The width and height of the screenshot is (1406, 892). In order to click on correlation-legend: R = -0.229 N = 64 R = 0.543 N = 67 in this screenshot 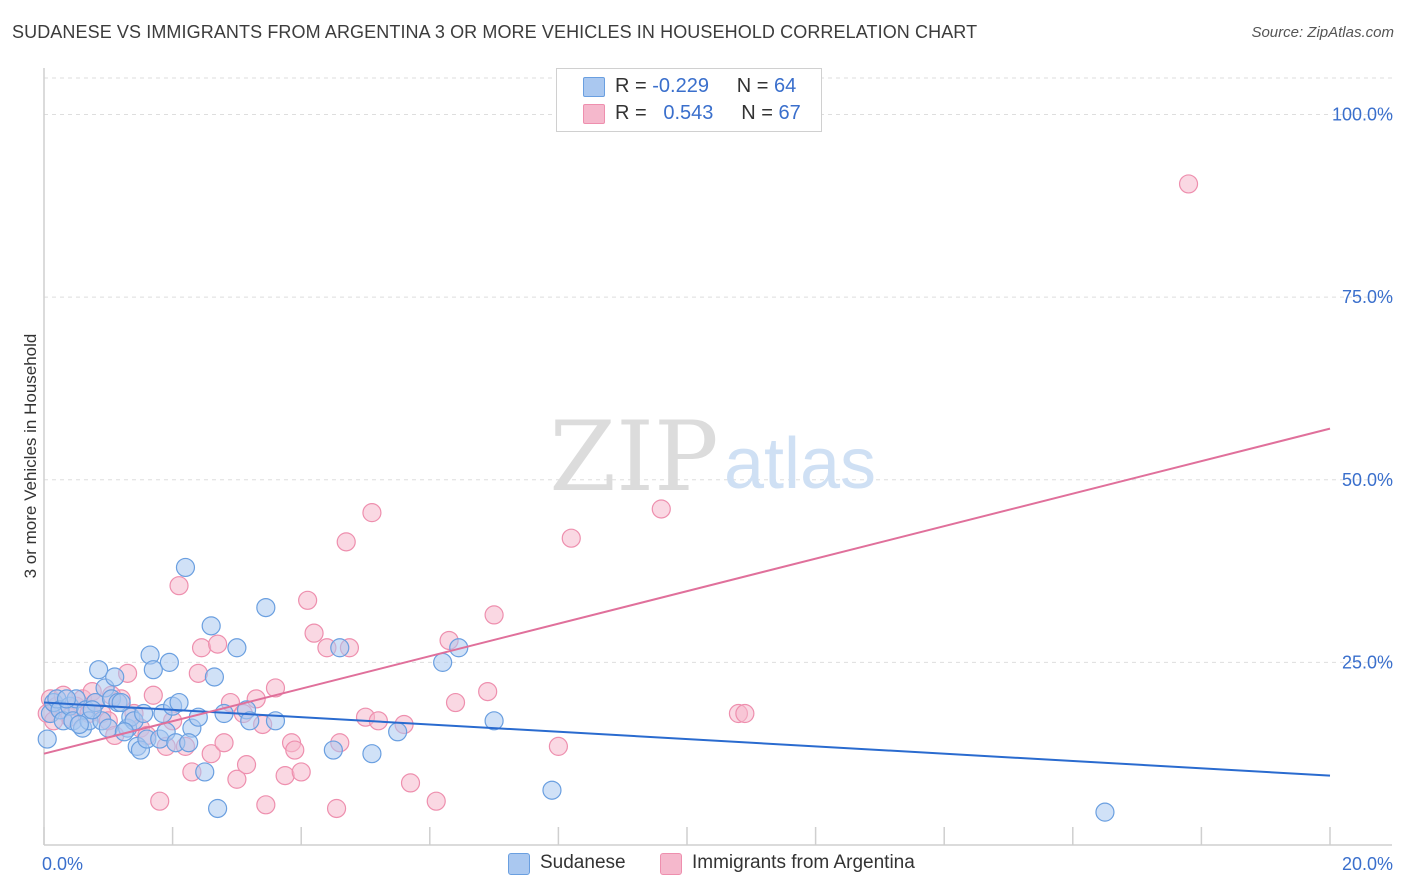, I will do `click(689, 100)`.